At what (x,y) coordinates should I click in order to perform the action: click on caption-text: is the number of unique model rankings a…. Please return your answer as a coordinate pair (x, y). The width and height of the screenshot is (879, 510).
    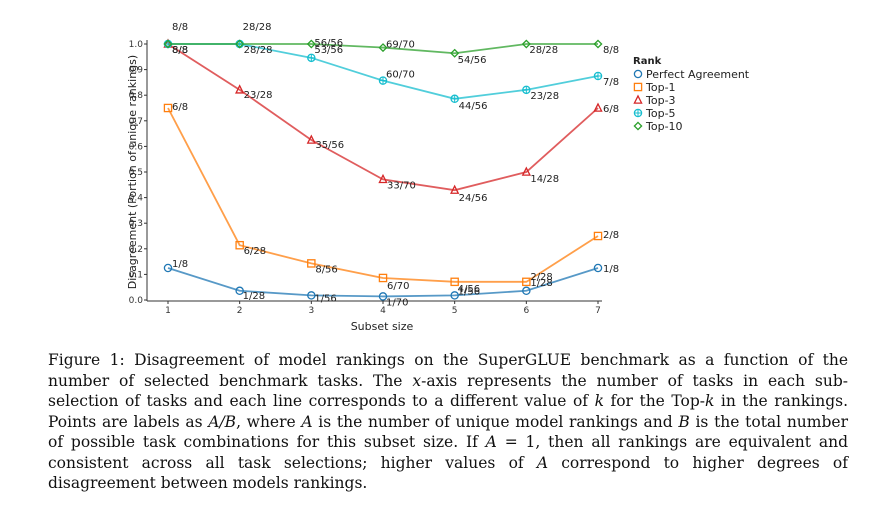
    Looking at the image, I should click on (495, 421).